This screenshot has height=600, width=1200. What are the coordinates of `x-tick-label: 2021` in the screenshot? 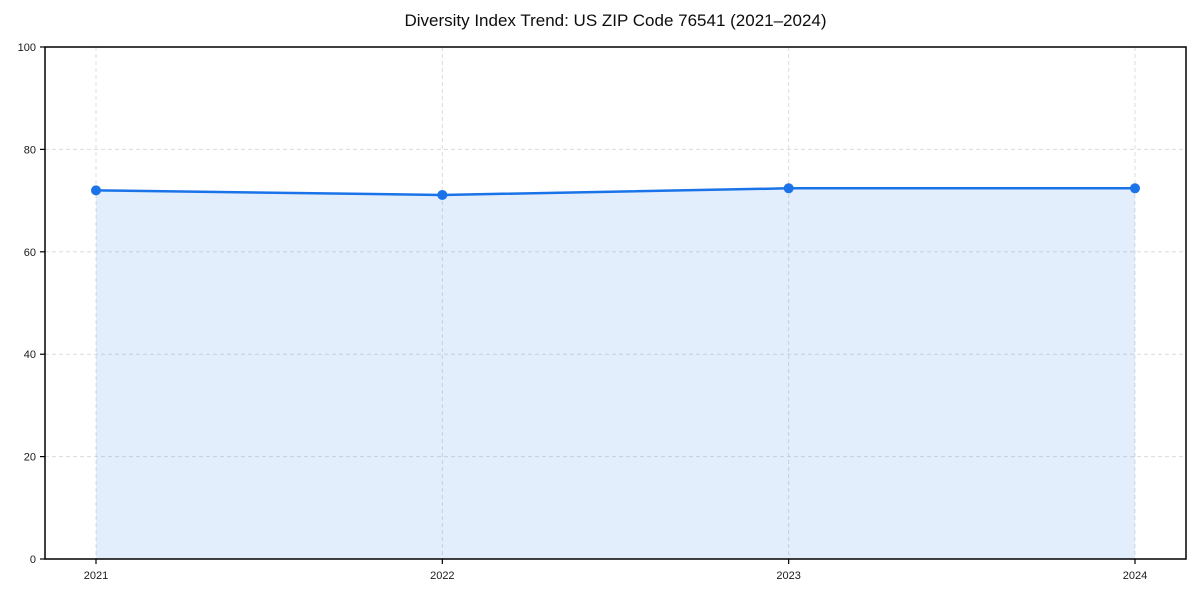 It's located at (96, 576).